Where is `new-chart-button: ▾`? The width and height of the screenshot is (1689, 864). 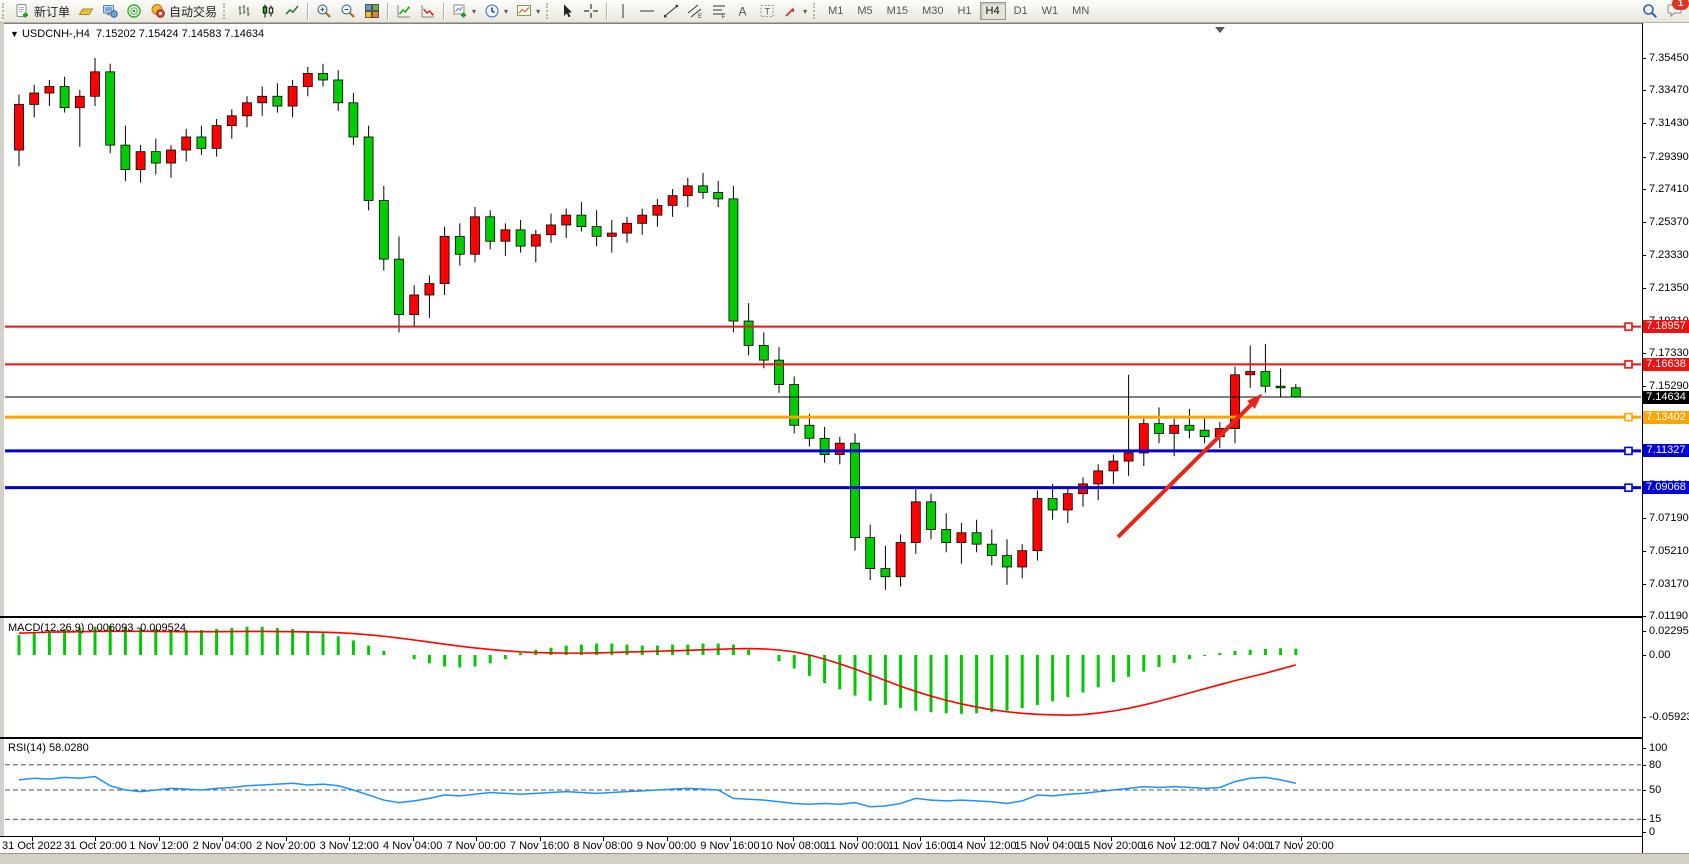 new-chart-button: ▾ is located at coordinates (464, 11).